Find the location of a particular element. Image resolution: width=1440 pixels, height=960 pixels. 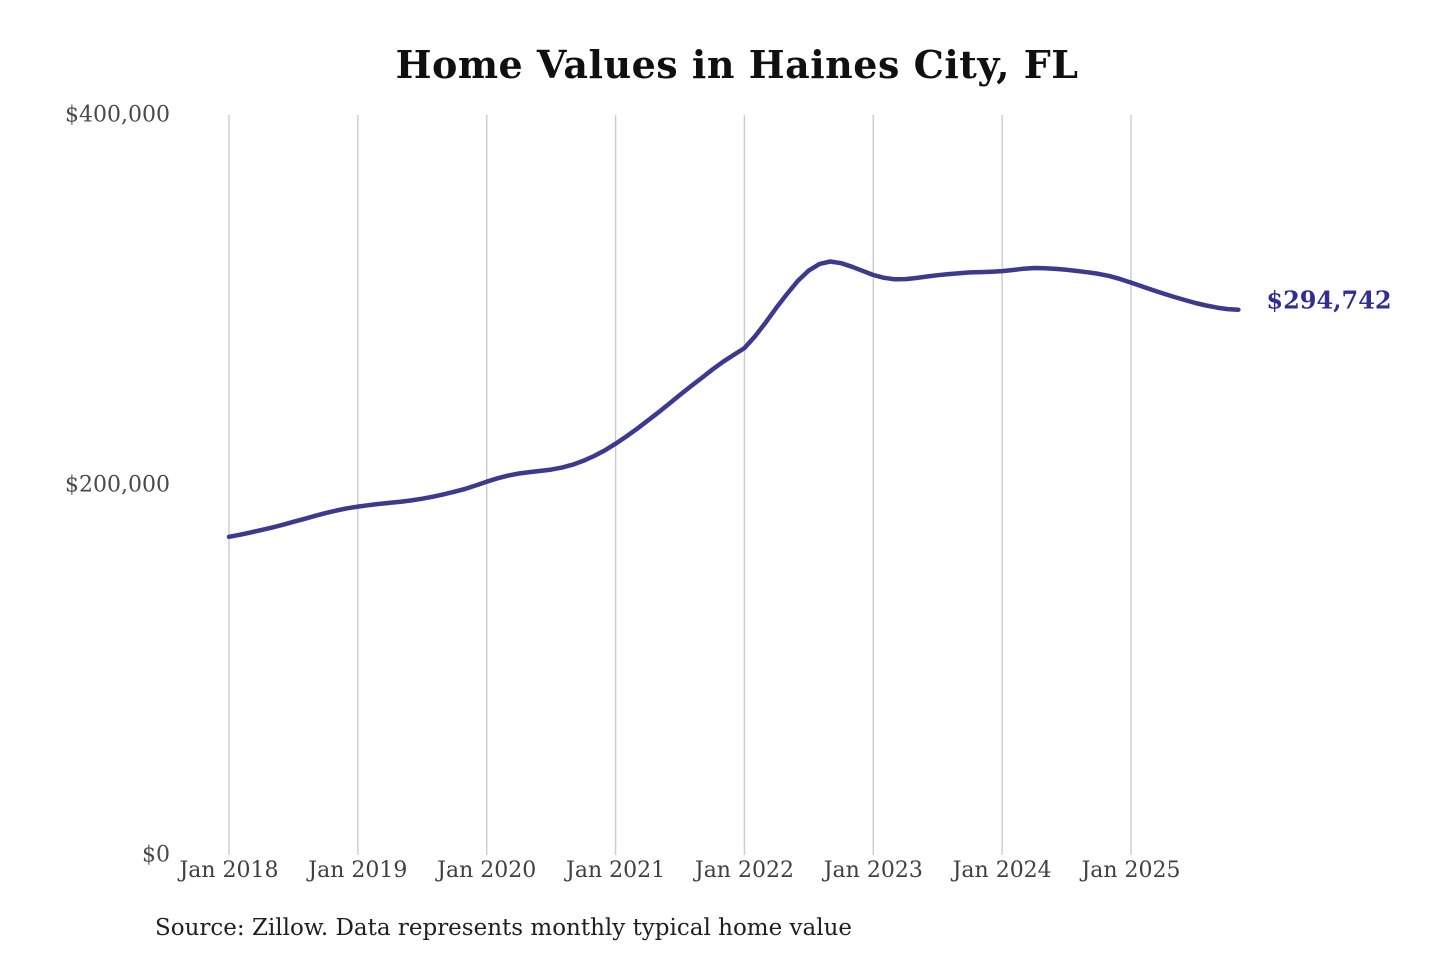

x-tick-label: Jan 2025 is located at coordinates (1131, 870).